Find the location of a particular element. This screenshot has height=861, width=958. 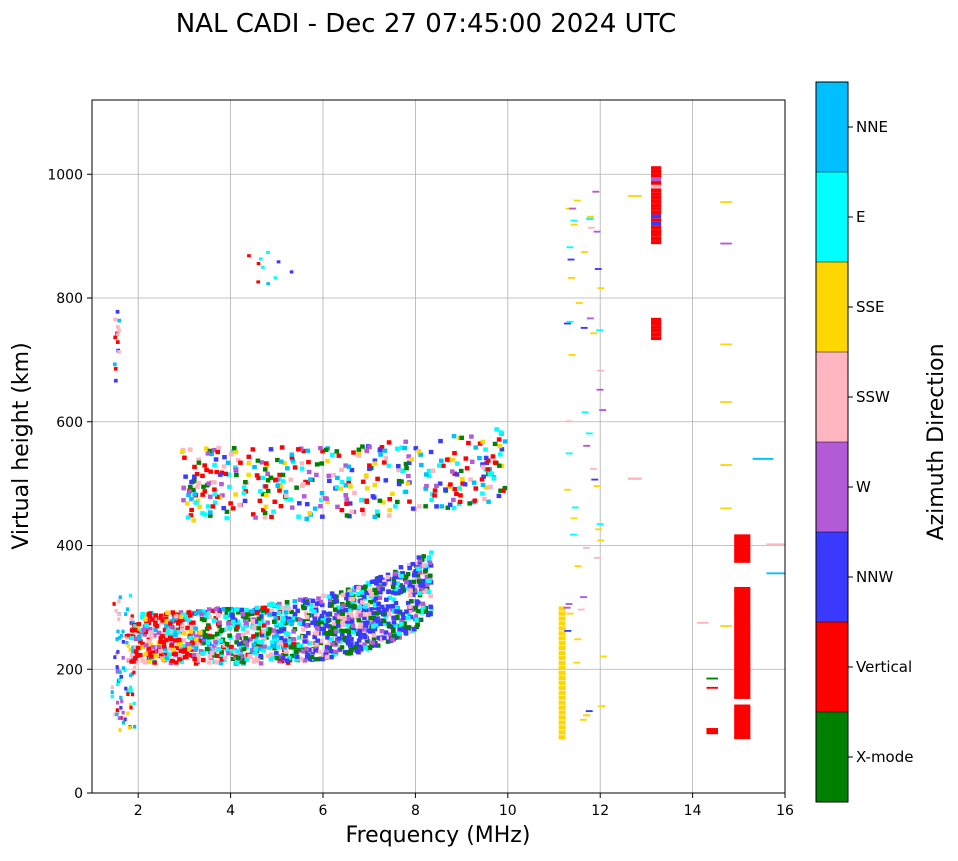

x-axis-ticks: 2 4 6 8 10 12 14 16 is located at coordinates (464, 806).